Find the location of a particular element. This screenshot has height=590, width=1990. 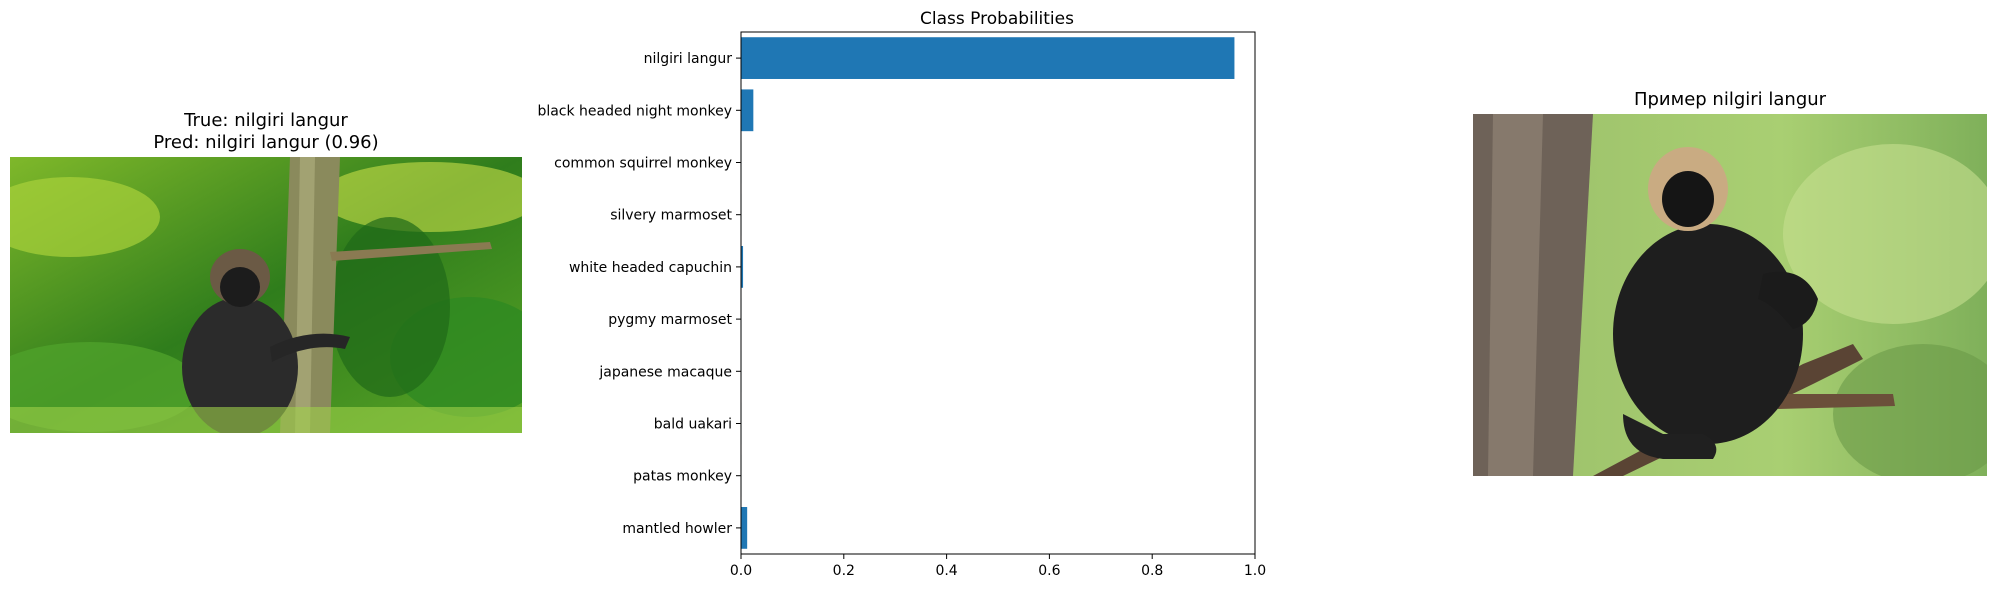

x-tick-label: 0.8 is located at coordinates (1152, 571).